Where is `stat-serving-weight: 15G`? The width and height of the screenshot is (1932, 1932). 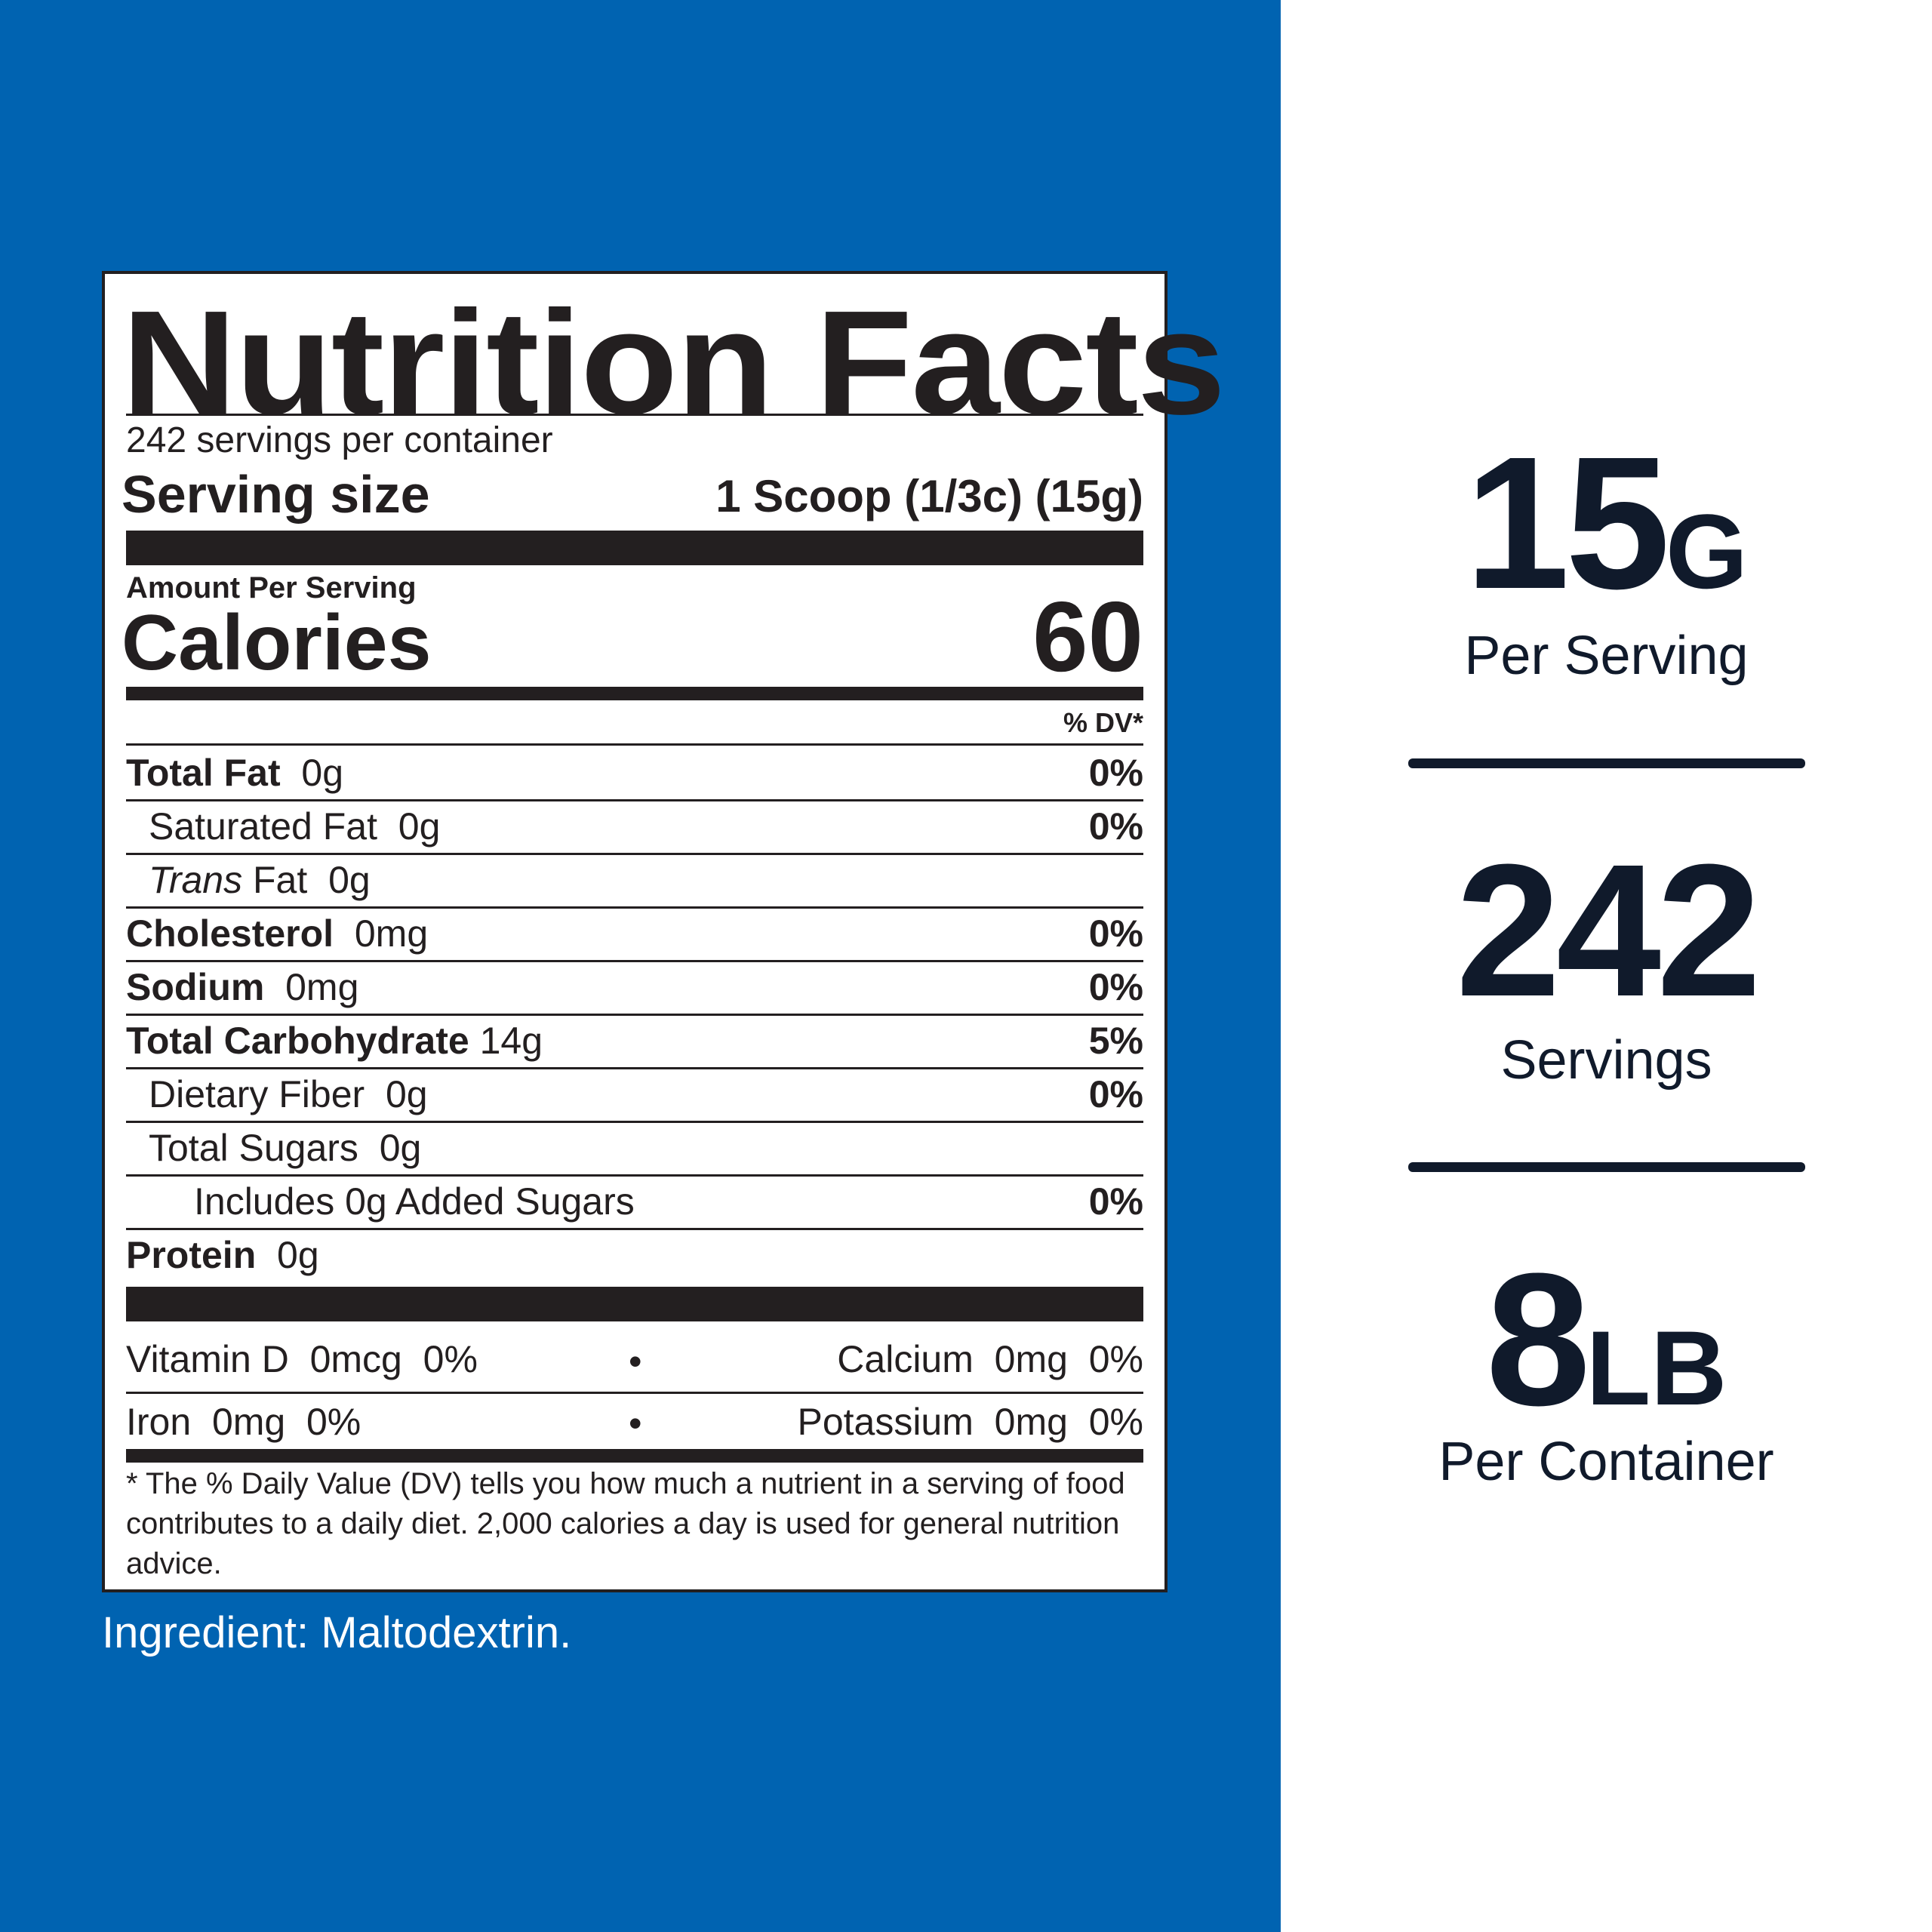 stat-serving-weight: 15G is located at coordinates (1606, 523).